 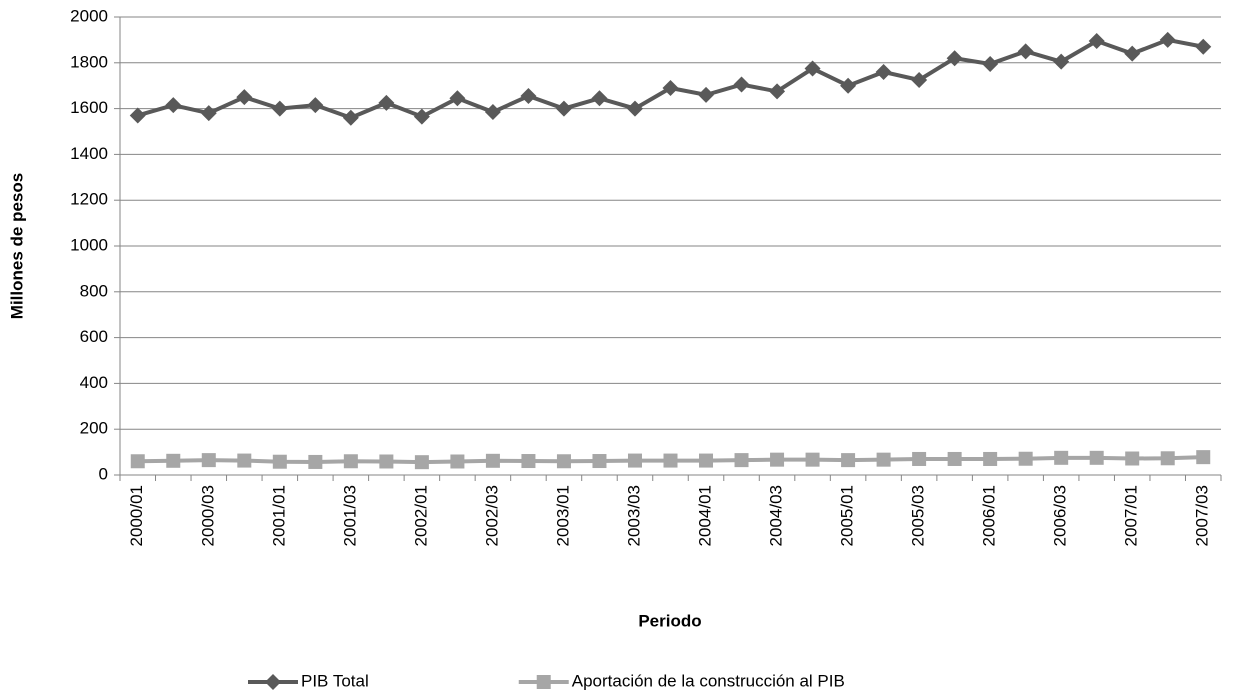 I want to click on y-tick-label: 2000, so click(x=89, y=15).